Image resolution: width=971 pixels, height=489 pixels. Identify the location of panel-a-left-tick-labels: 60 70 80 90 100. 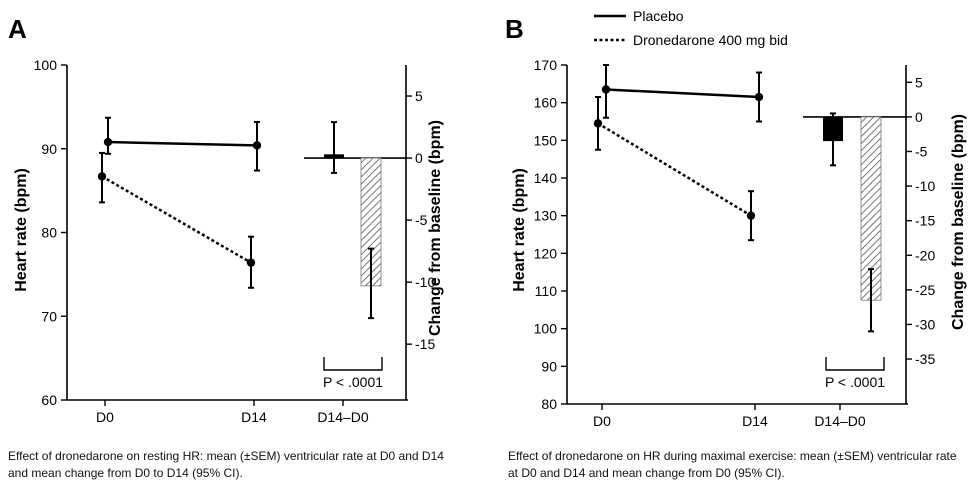
(46, 232).